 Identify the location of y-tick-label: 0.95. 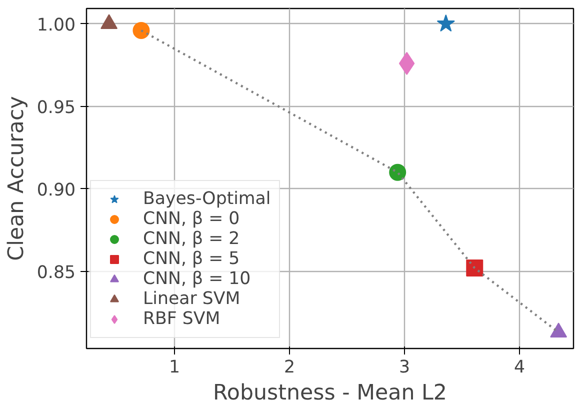
(56, 108).